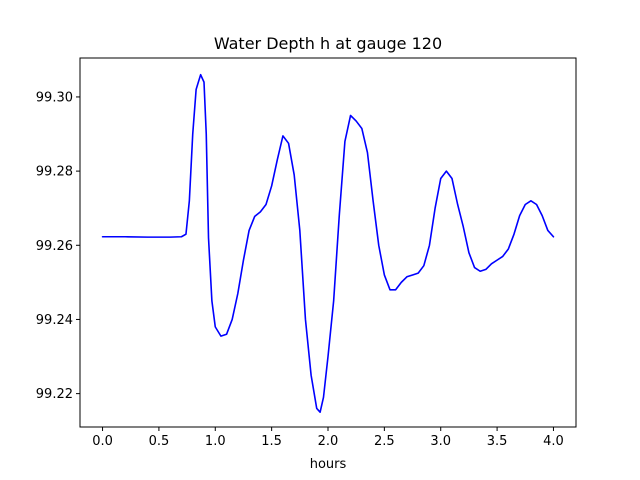 The image size is (640, 480). I want to click on x-tick-label: 2.5, so click(384, 441).